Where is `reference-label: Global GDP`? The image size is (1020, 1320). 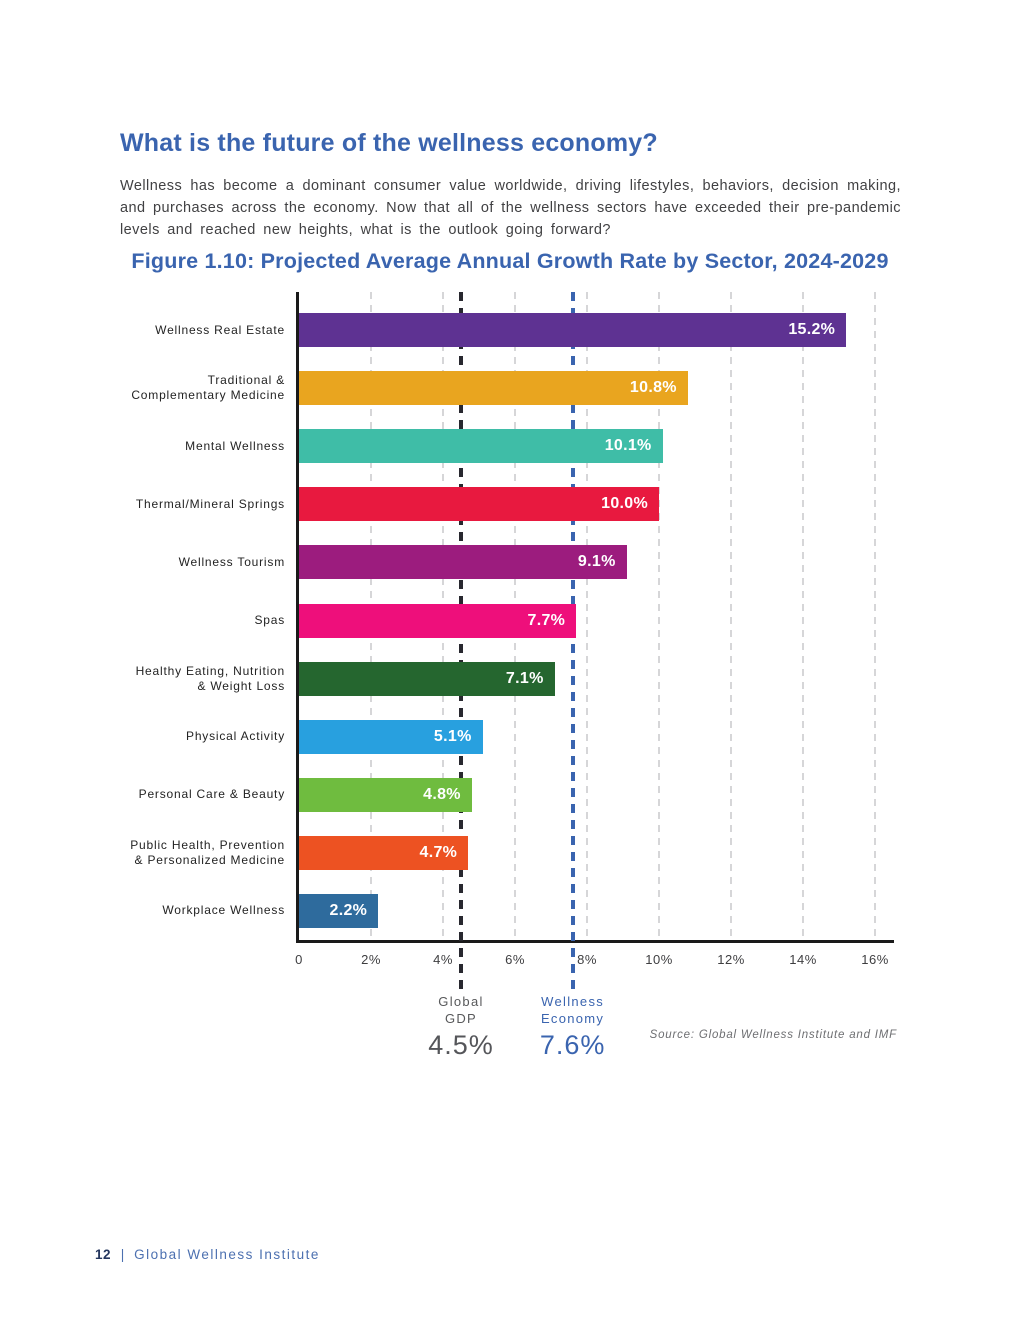 reference-label: Global GDP is located at coordinates (461, 1010).